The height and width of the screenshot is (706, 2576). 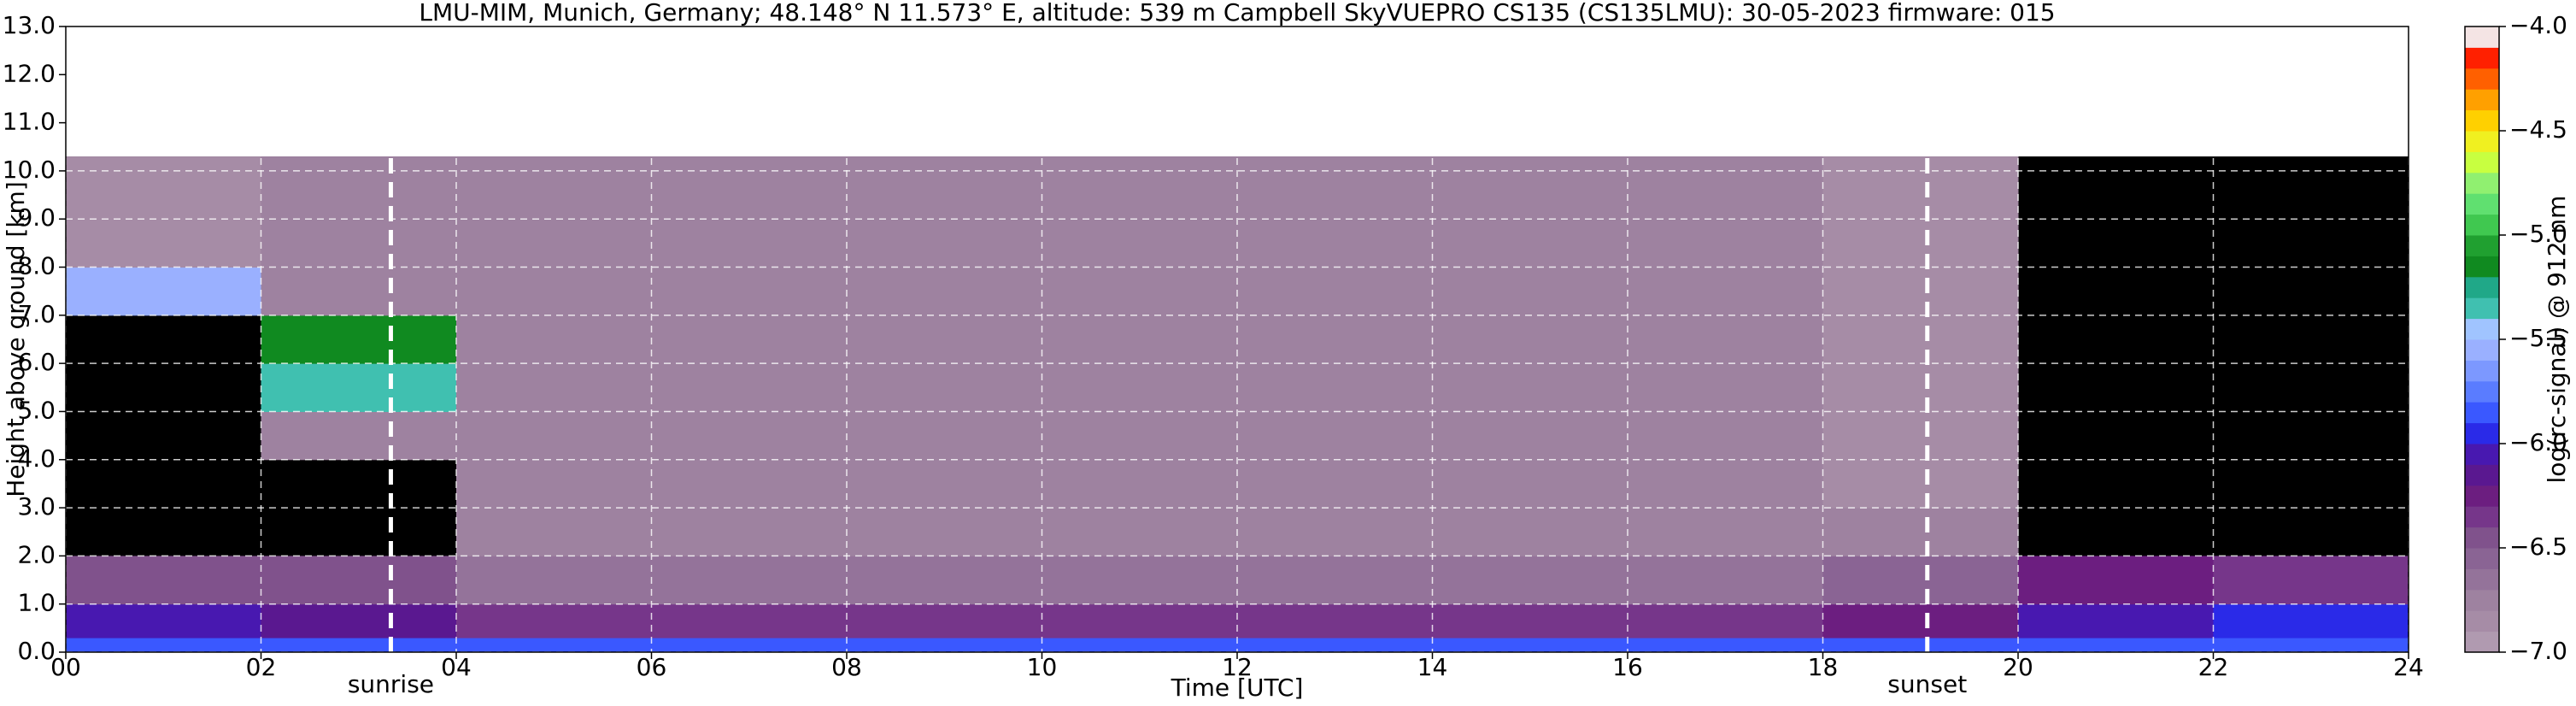 I want to click on y-tick-label: 10.0, so click(x=30, y=170).